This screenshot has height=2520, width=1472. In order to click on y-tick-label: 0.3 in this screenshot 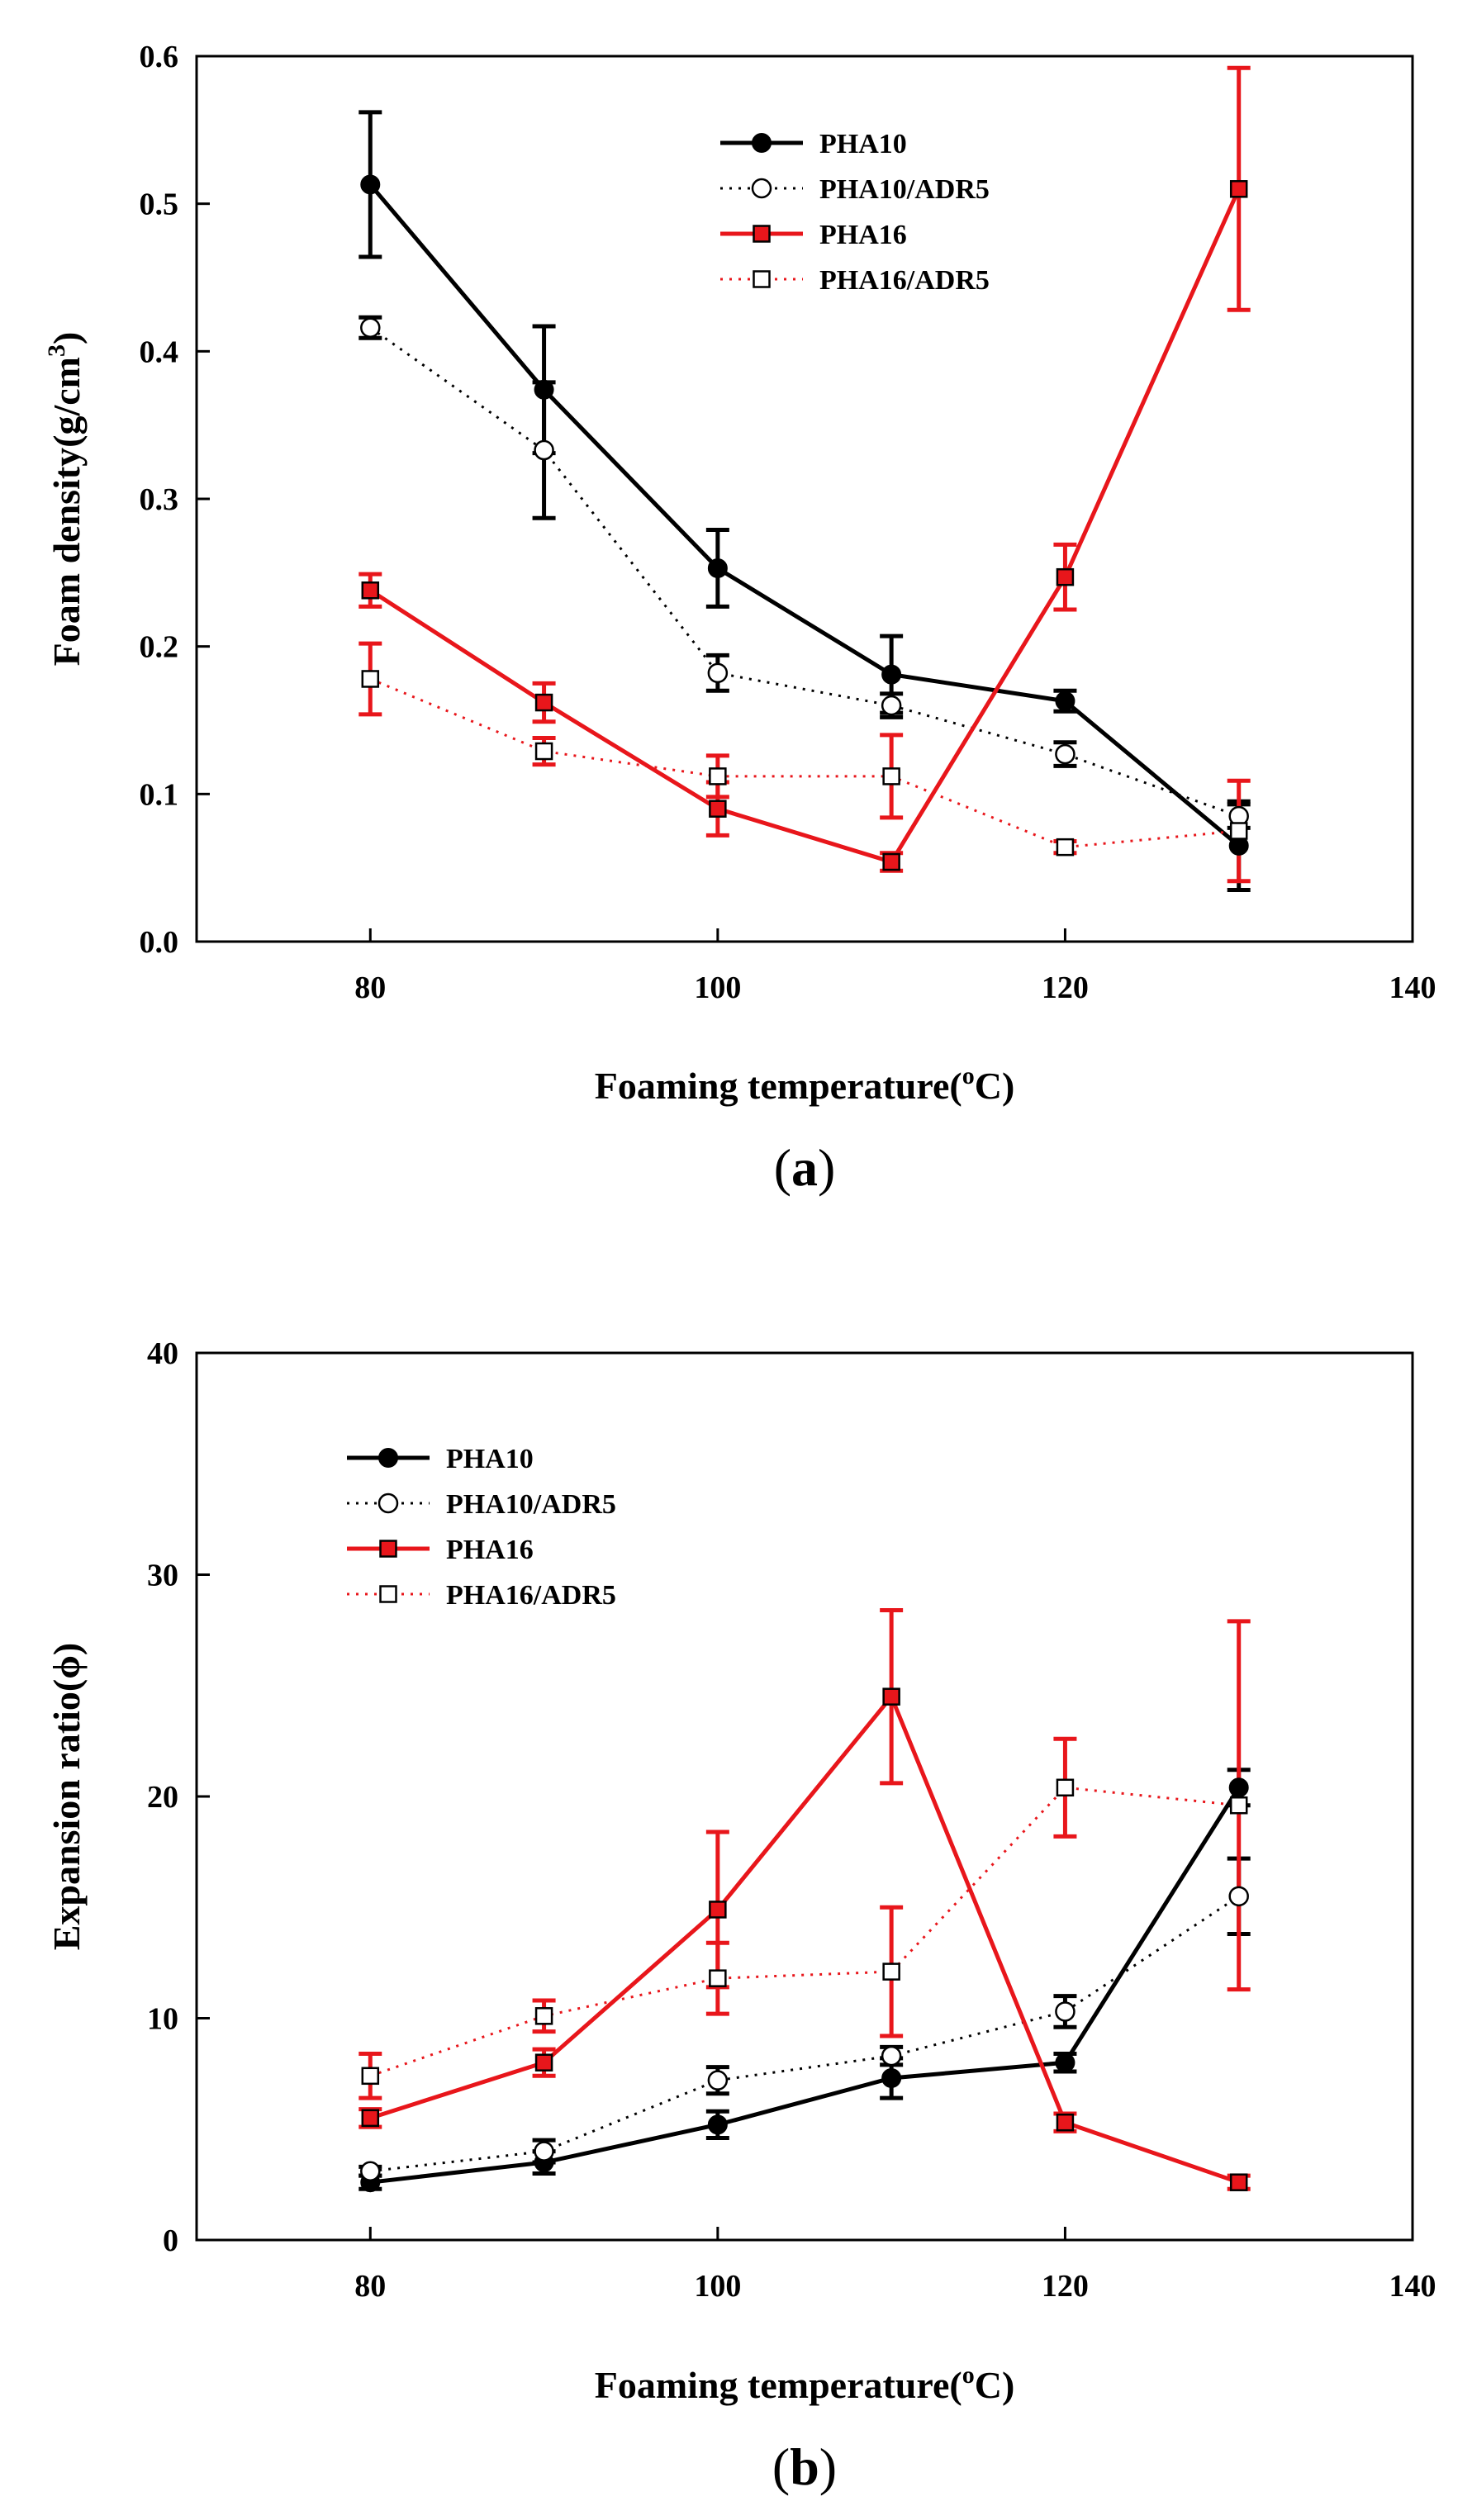, I will do `click(159, 499)`.